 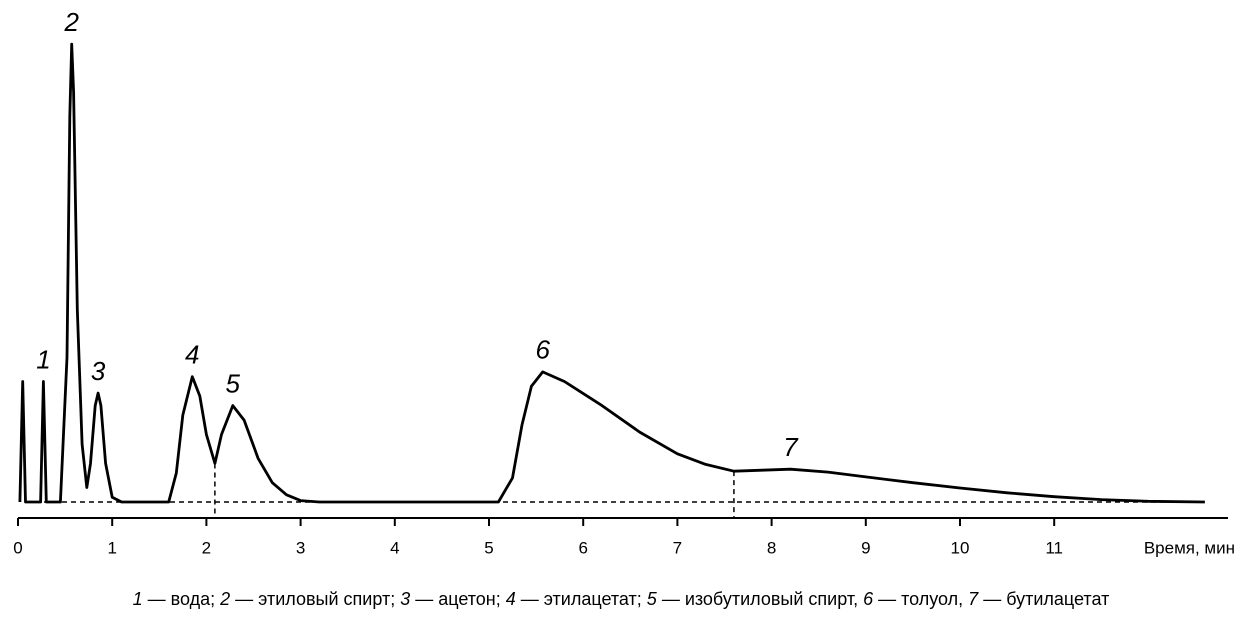 What do you see at coordinates (1043, 599) in the screenshot?
I see `caption-text: — бутилацетат` at bounding box center [1043, 599].